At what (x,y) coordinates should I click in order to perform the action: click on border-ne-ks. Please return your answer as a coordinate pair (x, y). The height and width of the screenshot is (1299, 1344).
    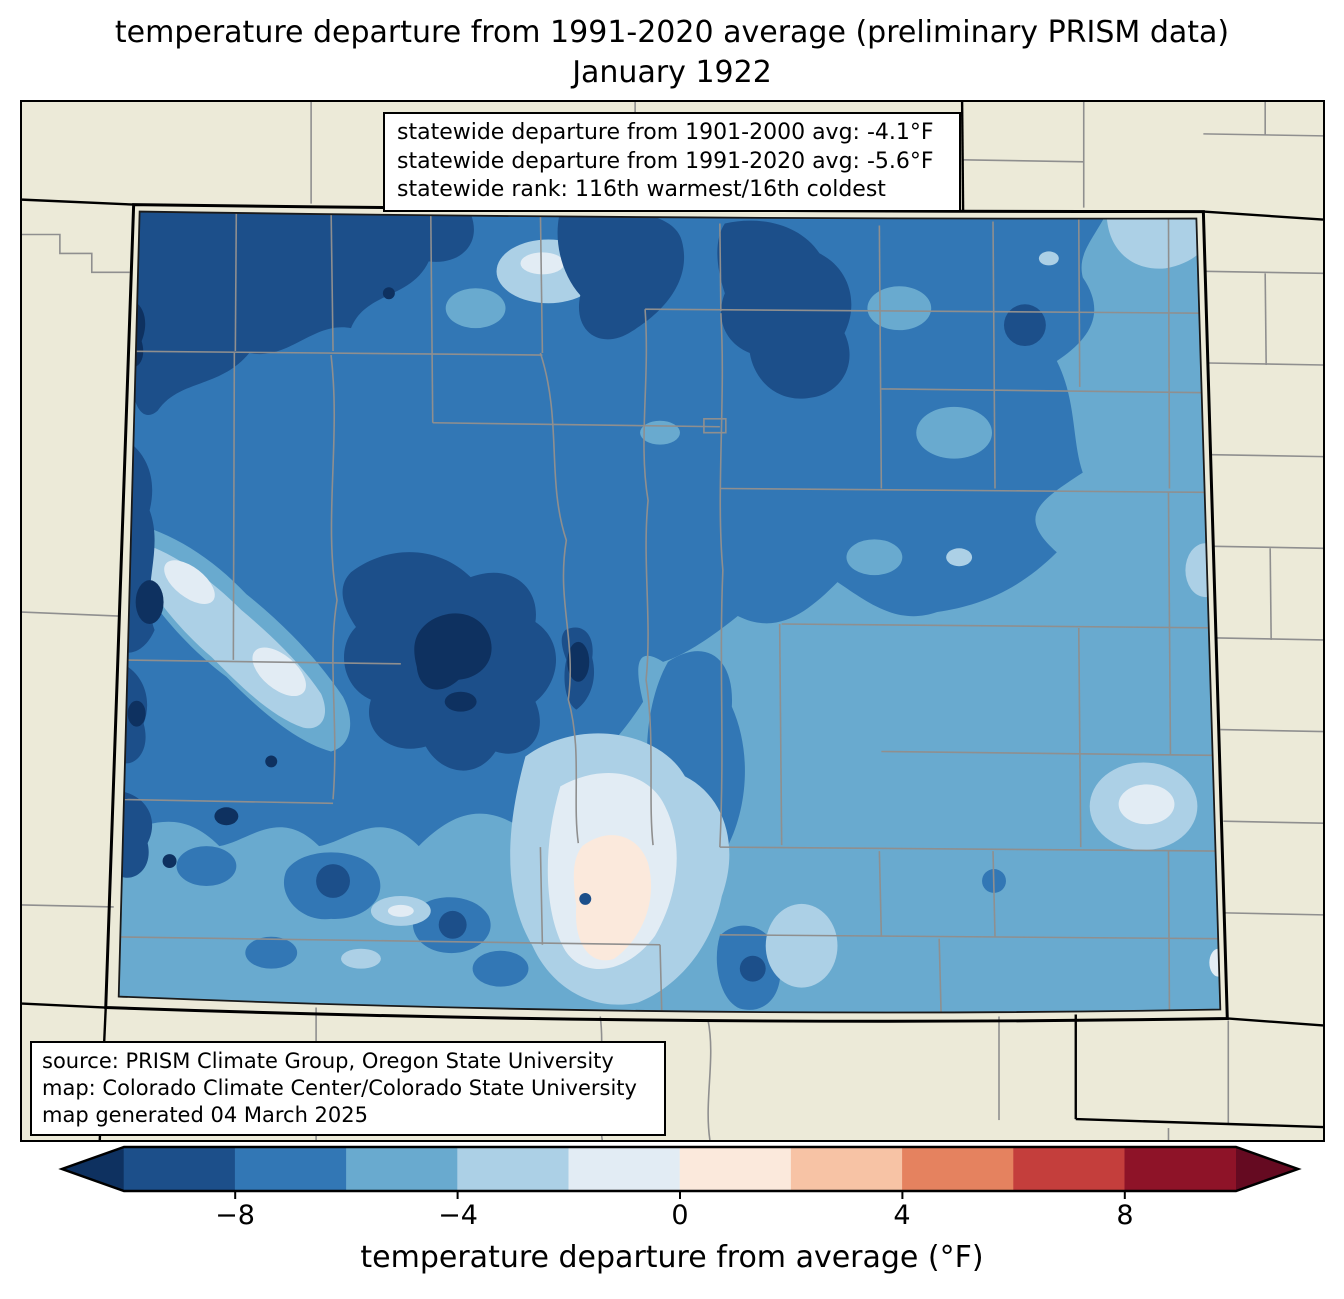
    Looking at the image, I should click on (1263, 215).